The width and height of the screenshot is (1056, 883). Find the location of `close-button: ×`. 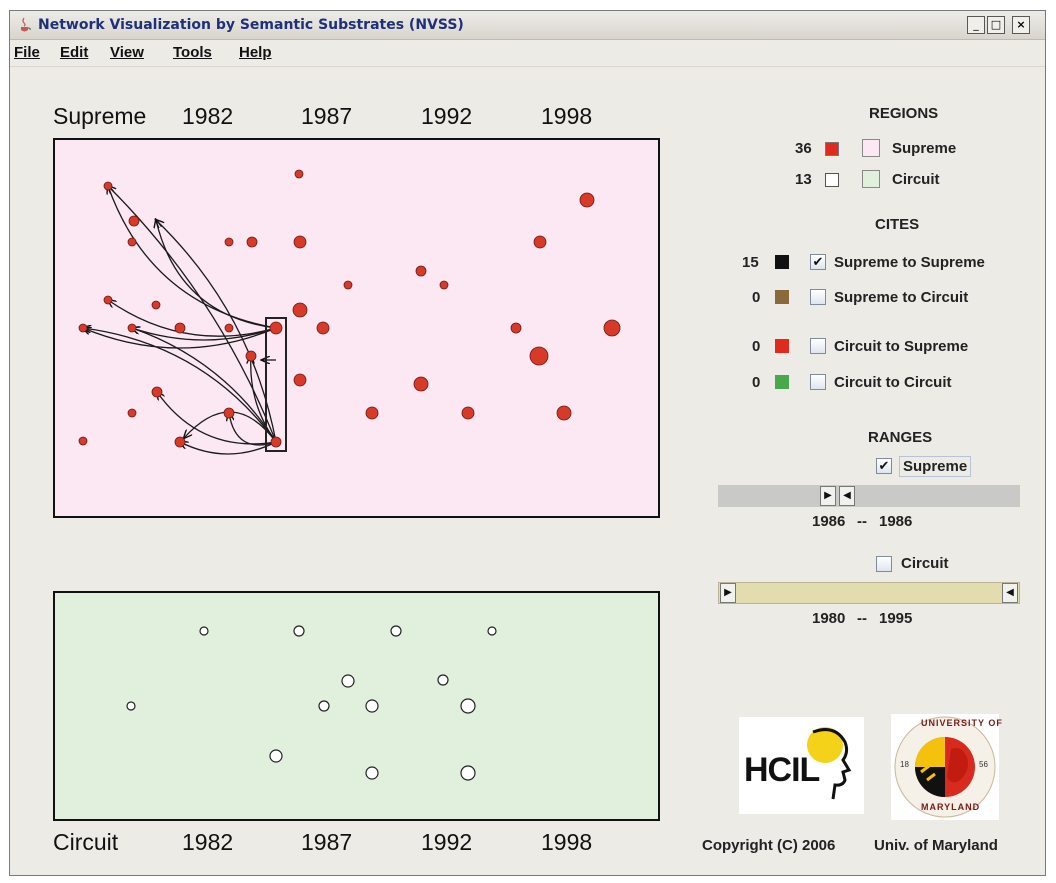

close-button: × is located at coordinates (1021, 25).